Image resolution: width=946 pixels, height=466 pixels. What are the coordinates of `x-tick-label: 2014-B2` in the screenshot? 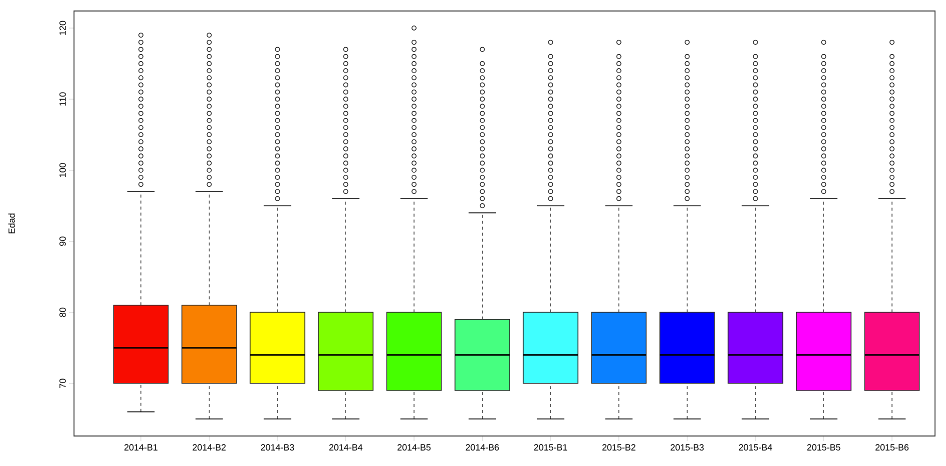 It's located at (209, 447).